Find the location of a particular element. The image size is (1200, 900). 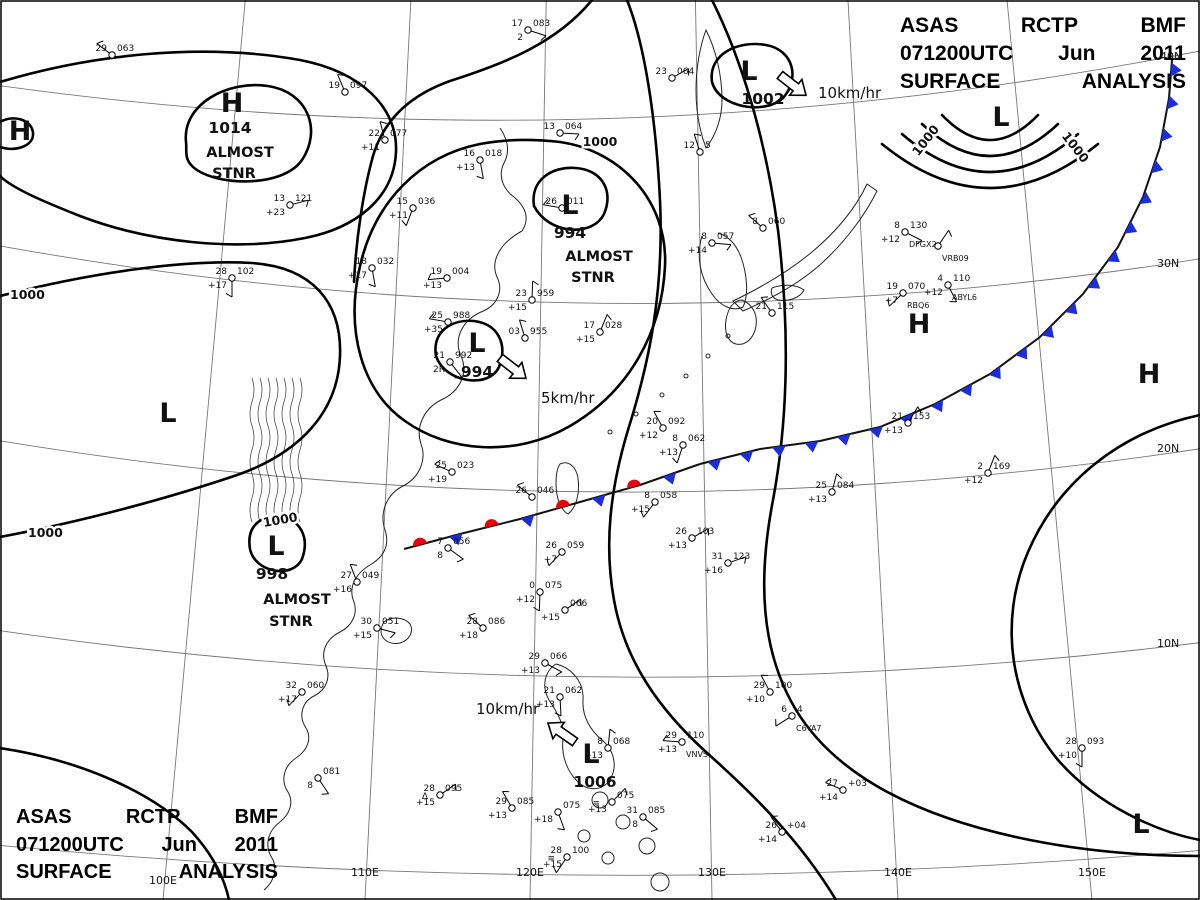

station-pressure: 066 is located at coordinates (578, 604).